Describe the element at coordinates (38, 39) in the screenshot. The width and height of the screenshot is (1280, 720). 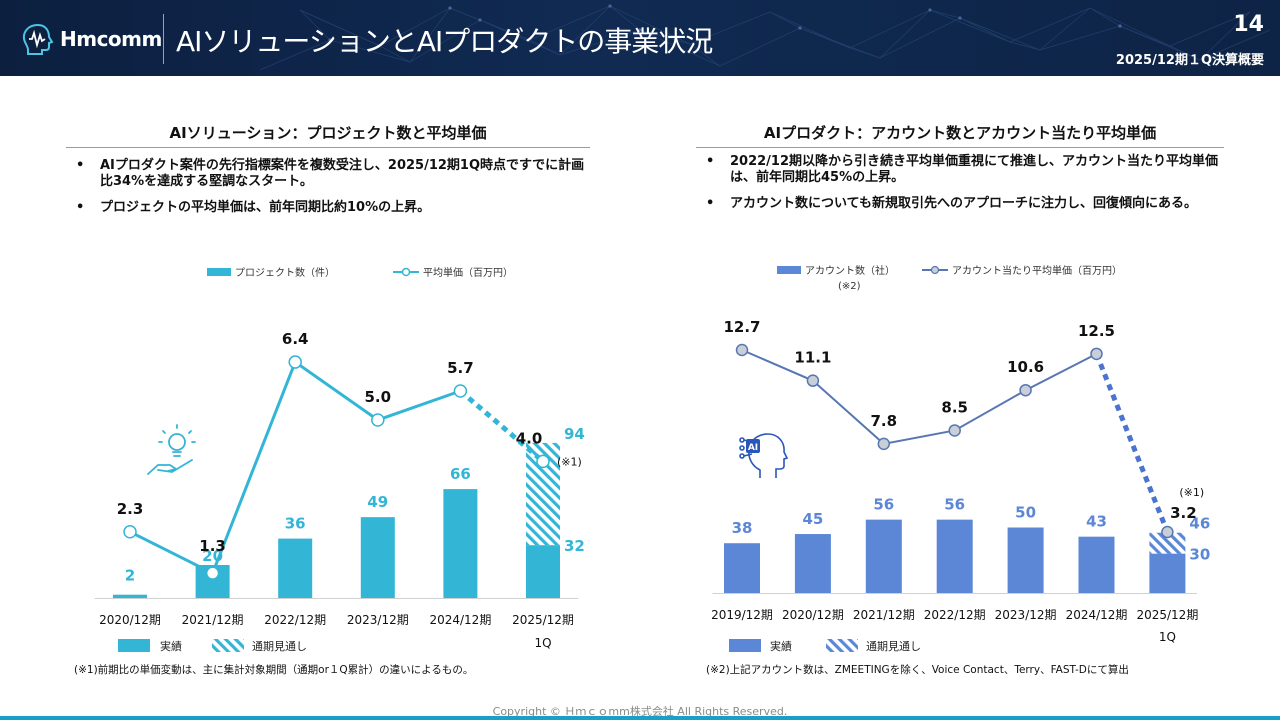
I see `logo-head-icon` at that location.